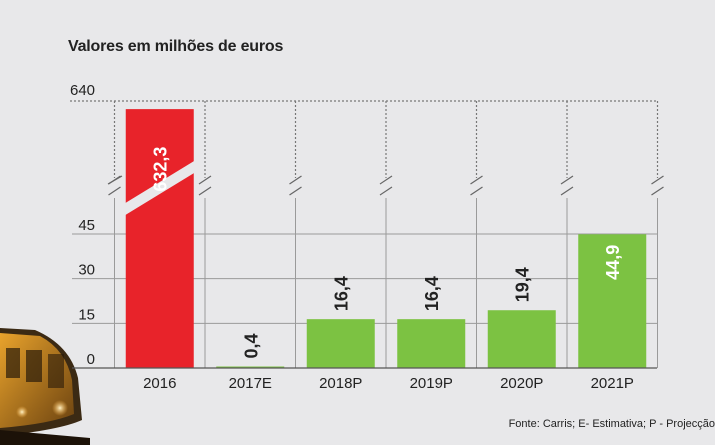  Describe the element at coordinates (161, 169) in the screenshot. I see `bar-value-label: 632,3` at that location.